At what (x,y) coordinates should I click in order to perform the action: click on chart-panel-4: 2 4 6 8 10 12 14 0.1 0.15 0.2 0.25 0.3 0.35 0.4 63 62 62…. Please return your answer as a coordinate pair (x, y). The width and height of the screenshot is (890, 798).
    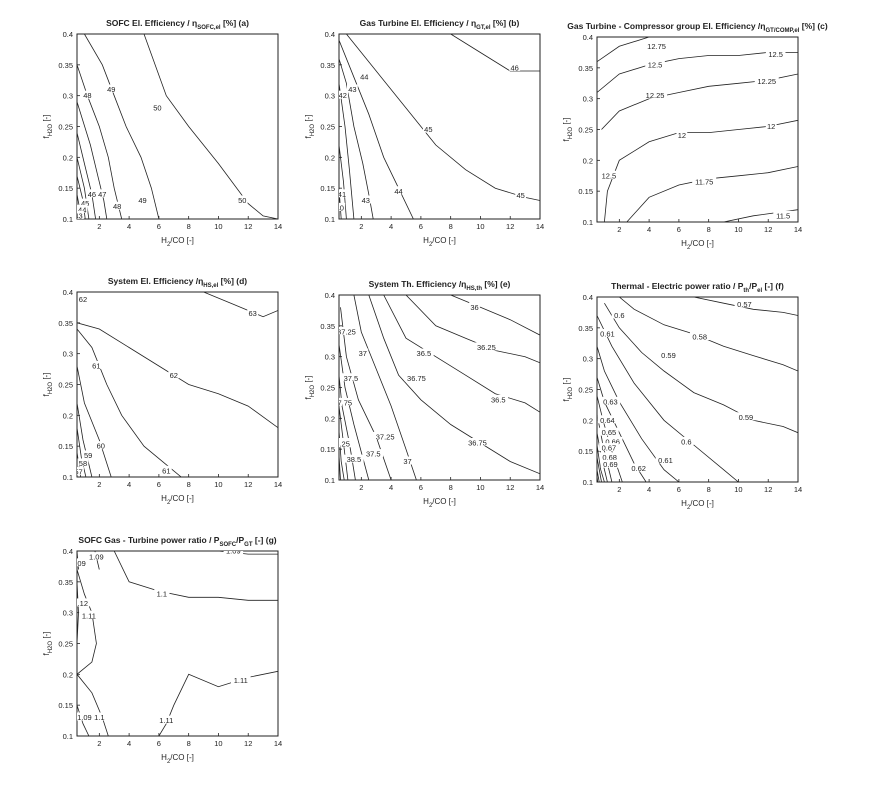
    Looking at the image, I should click on (162, 391).